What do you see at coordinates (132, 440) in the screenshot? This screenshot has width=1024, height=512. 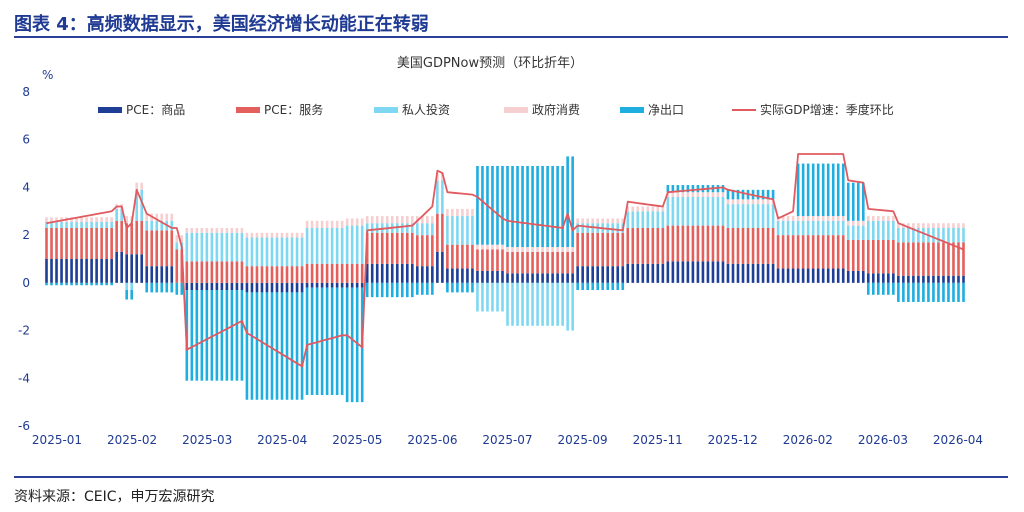 I see `x-tick-label: 2025-02` at bounding box center [132, 440].